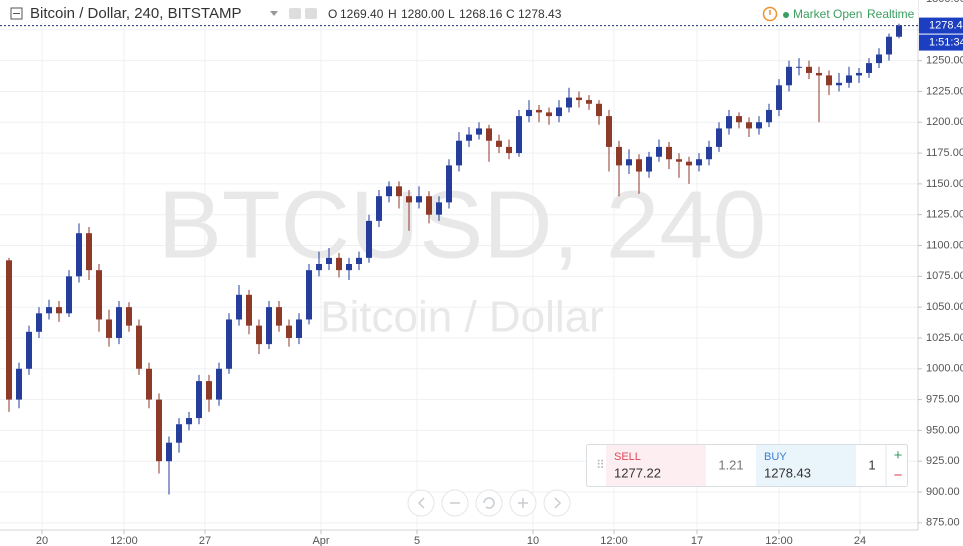  I want to click on plus-button: +, so click(898, 455).